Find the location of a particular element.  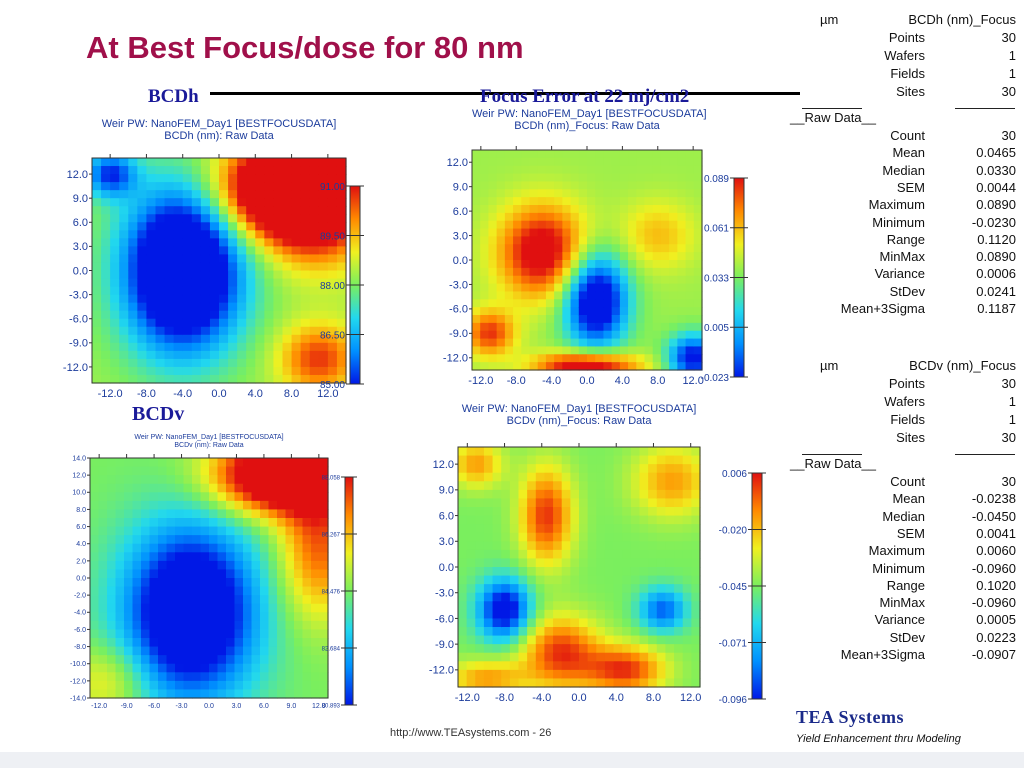

stats-meta-row: Points 30 is located at coordinates (905, 385).